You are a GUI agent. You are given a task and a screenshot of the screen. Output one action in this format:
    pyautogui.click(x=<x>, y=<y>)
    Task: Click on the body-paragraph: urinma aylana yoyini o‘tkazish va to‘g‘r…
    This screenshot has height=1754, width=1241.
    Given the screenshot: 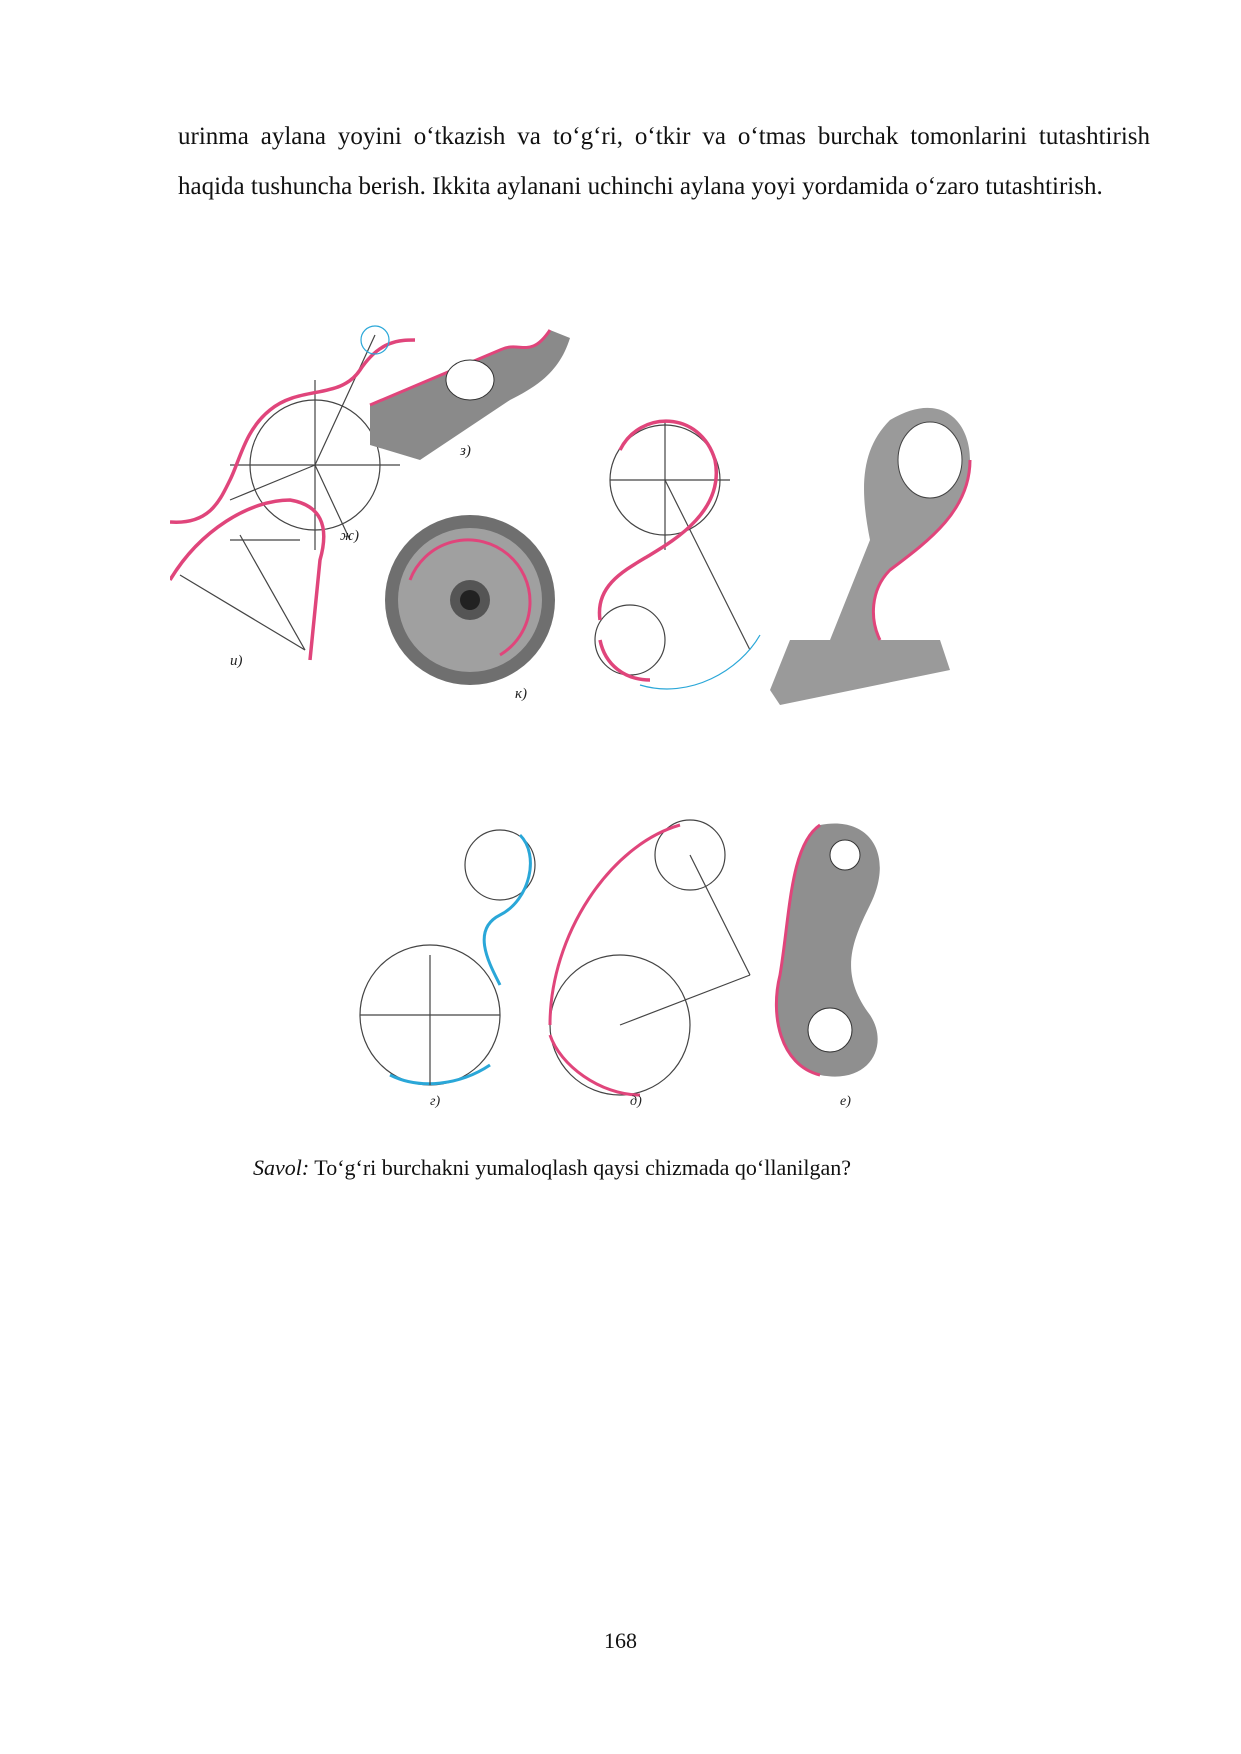 What is the action you would take?
    pyautogui.click(x=664, y=161)
    